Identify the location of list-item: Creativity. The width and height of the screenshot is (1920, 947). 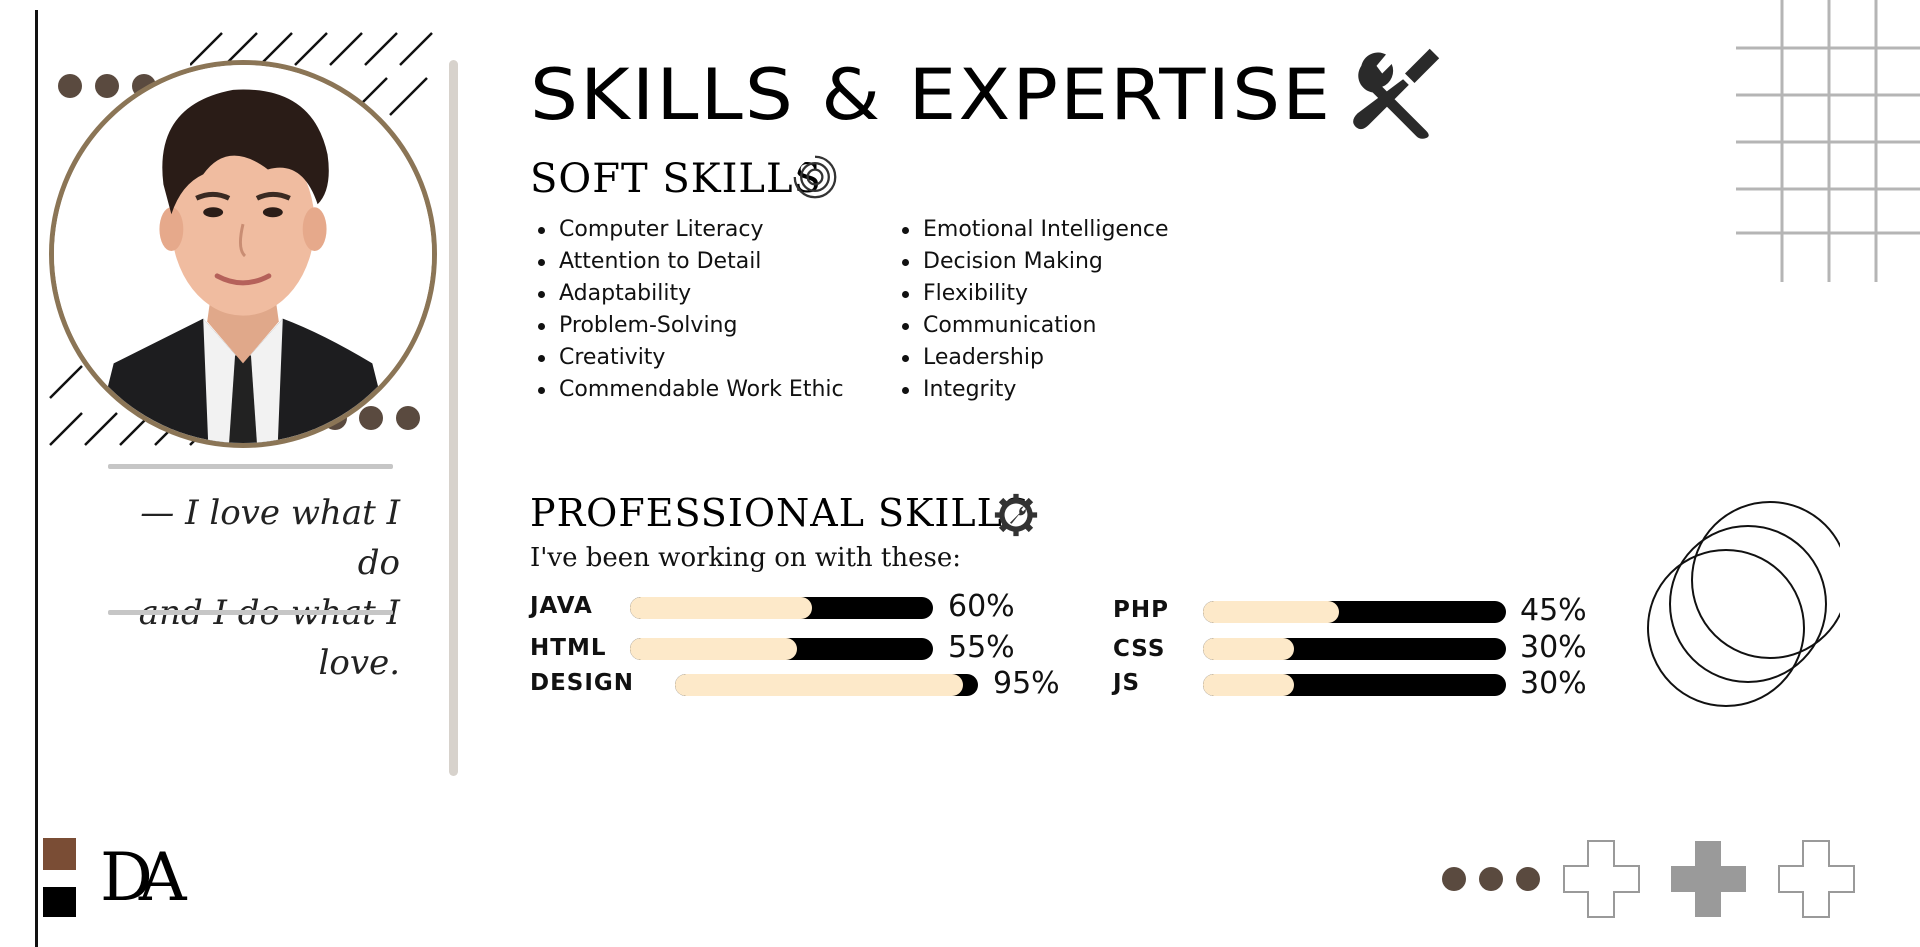
(687, 358).